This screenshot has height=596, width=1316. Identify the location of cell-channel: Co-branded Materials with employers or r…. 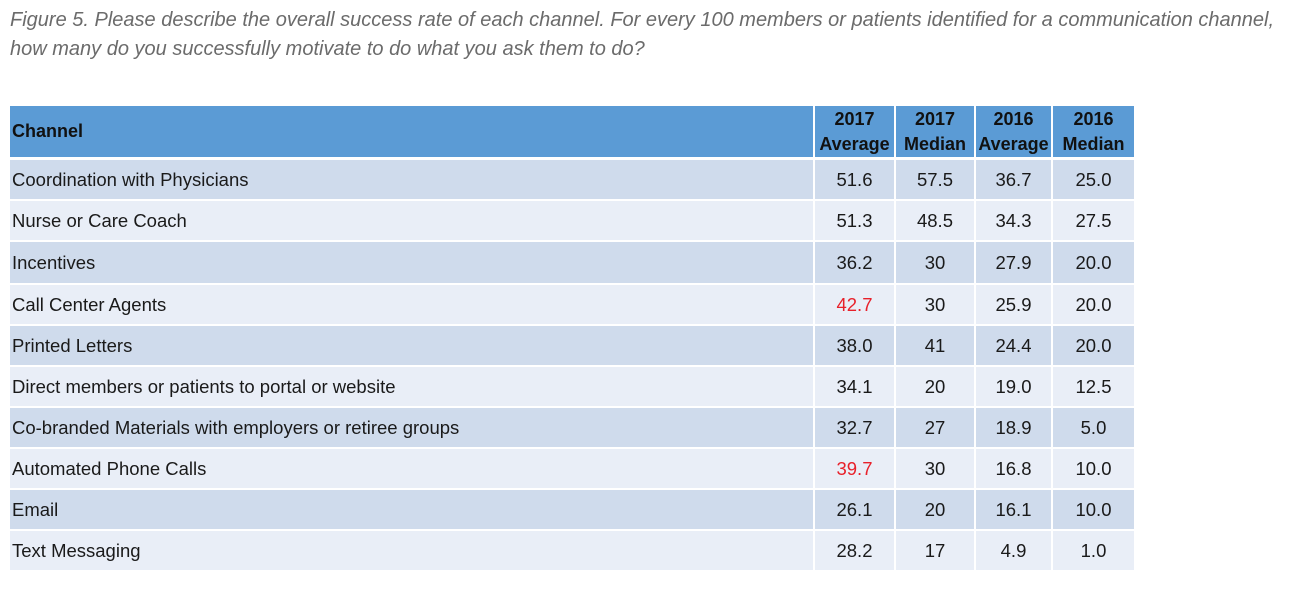
(411, 428).